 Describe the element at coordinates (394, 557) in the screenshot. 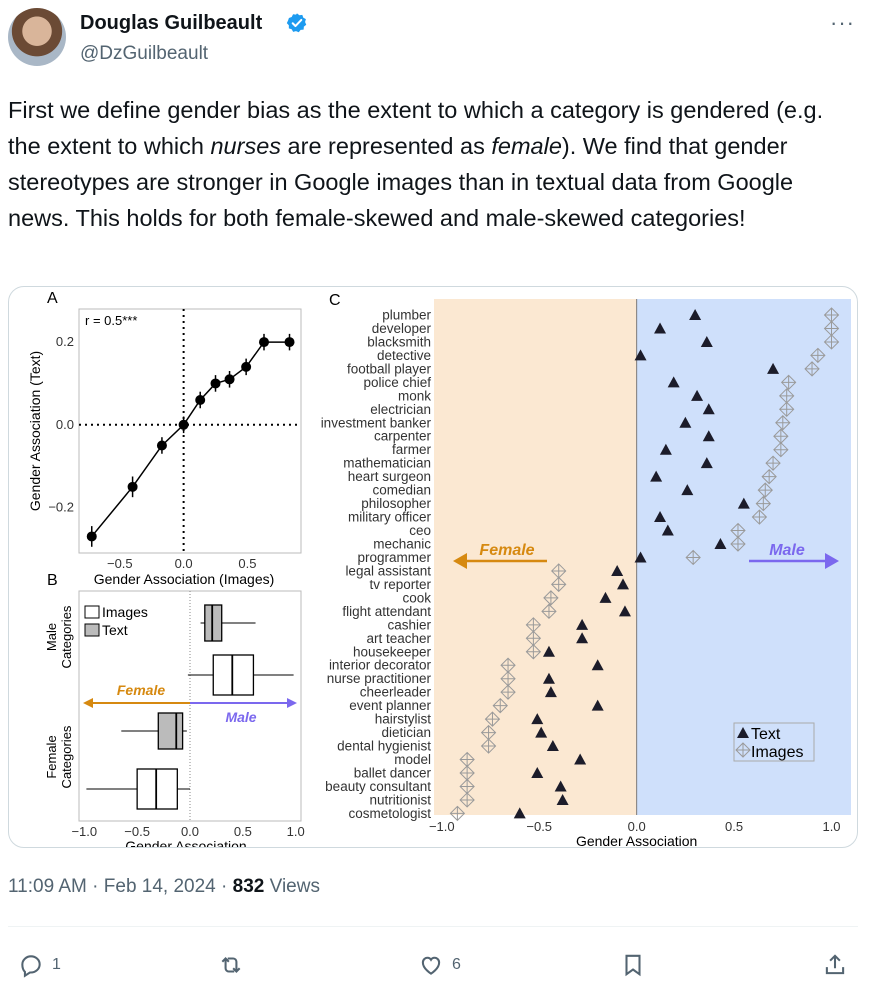

I see `category-label: programmer` at that location.